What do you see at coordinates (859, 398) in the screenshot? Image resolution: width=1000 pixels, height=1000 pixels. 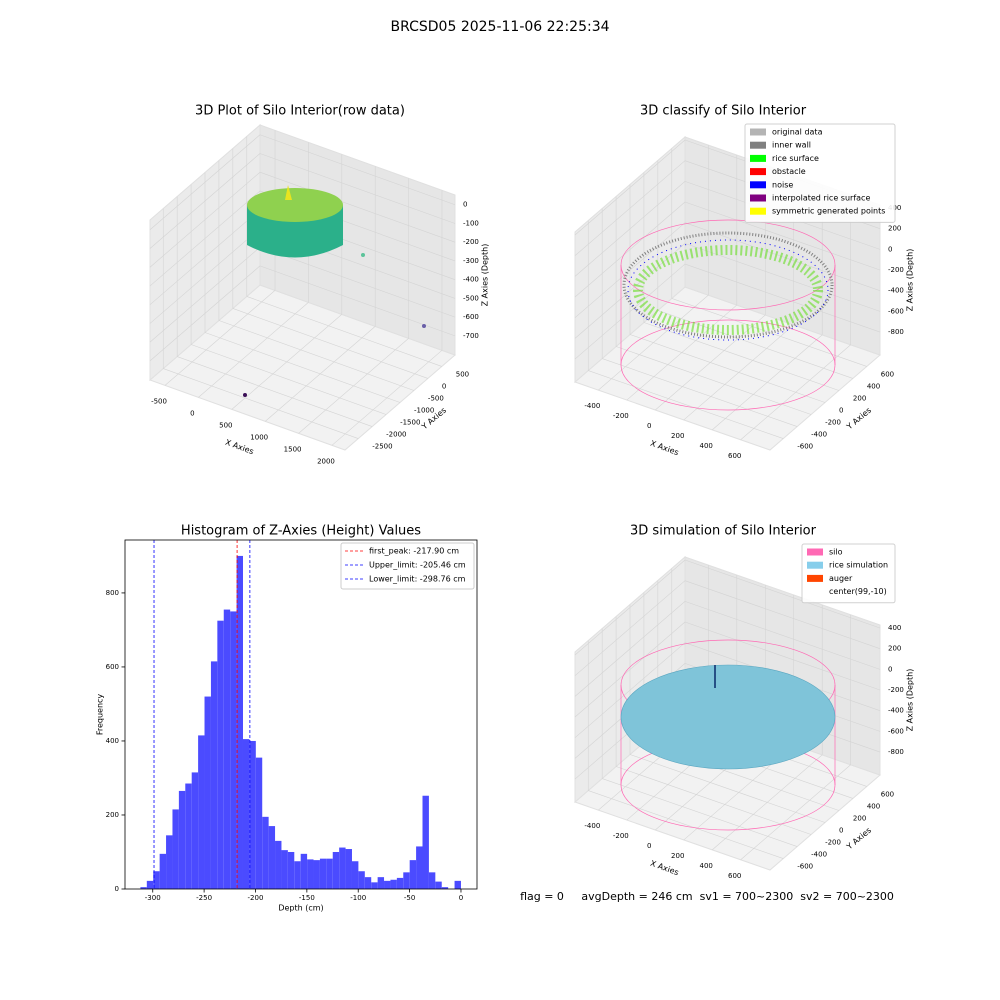 I see `y-tick-label: 200` at bounding box center [859, 398].